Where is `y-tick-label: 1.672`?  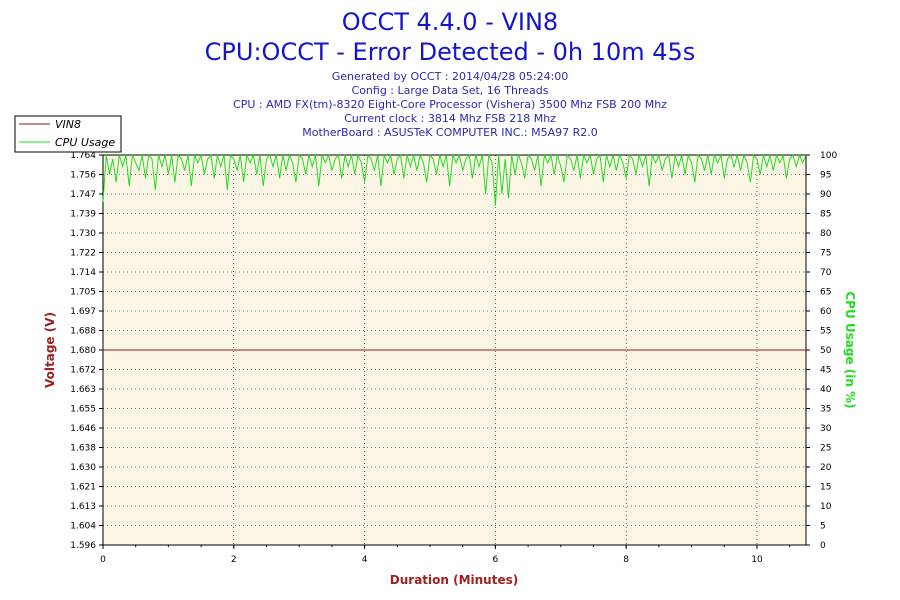 y-tick-label: 1.672 is located at coordinates (83, 371).